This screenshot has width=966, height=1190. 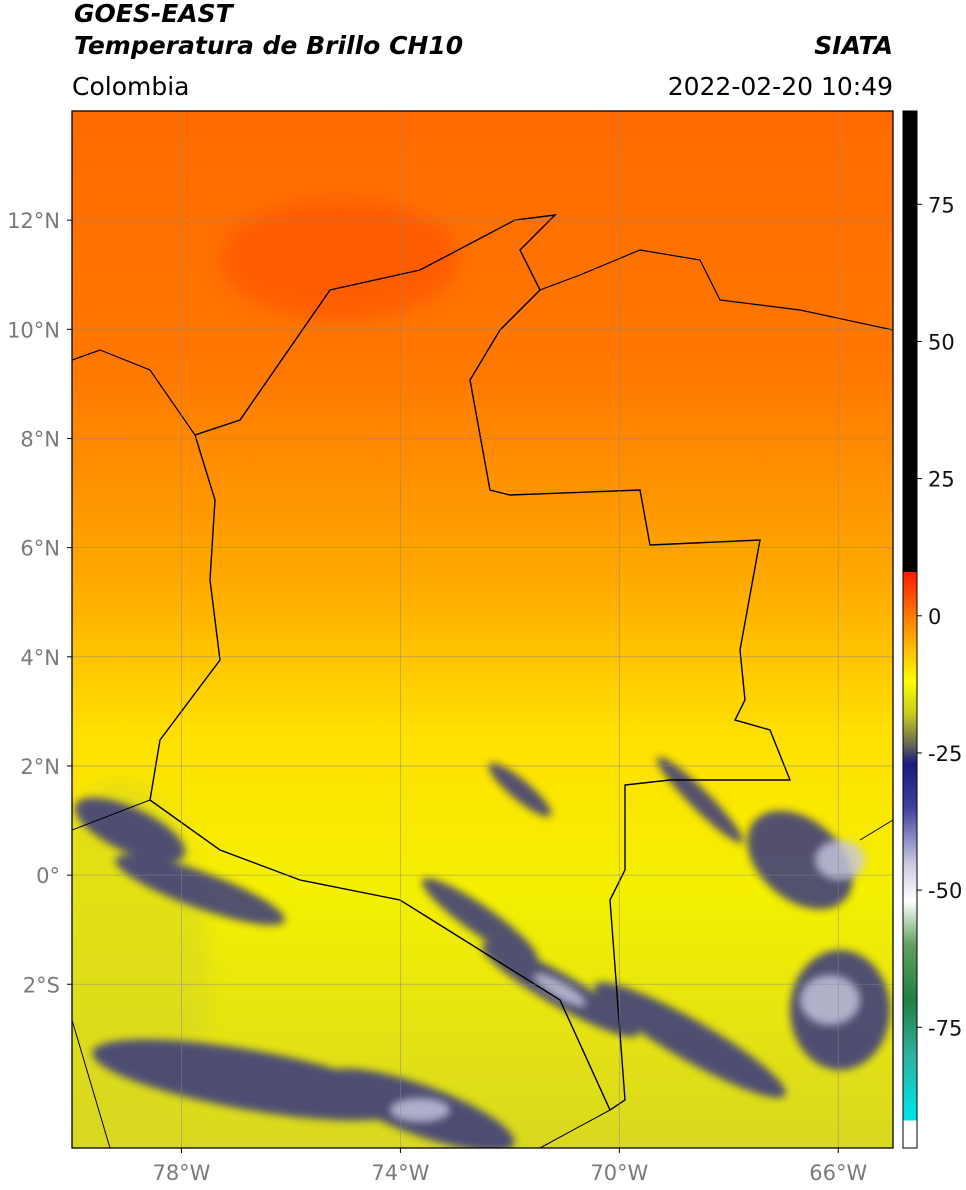 What do you see at coordinates (945, 1028) in the screenshot?
I see `colorbar-tick-label: -75` at bounding box center [945, 1028].